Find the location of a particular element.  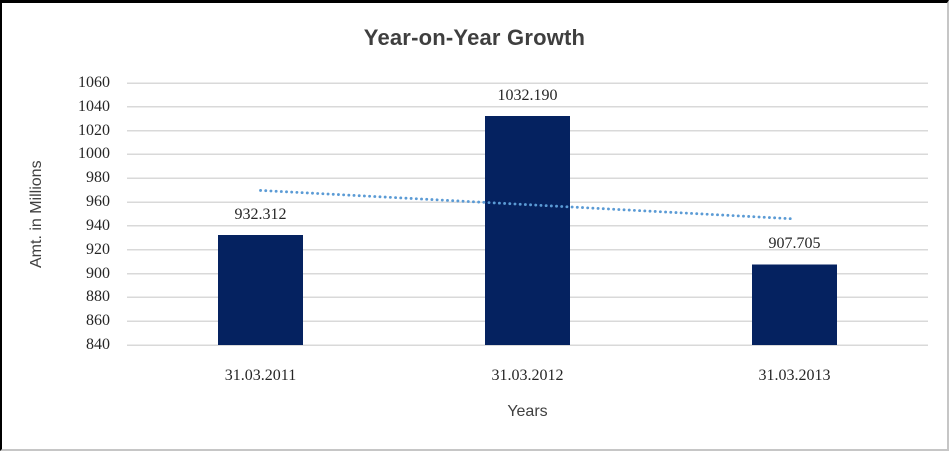

bar-31.03.2011 is located at coordinates (260, 290).